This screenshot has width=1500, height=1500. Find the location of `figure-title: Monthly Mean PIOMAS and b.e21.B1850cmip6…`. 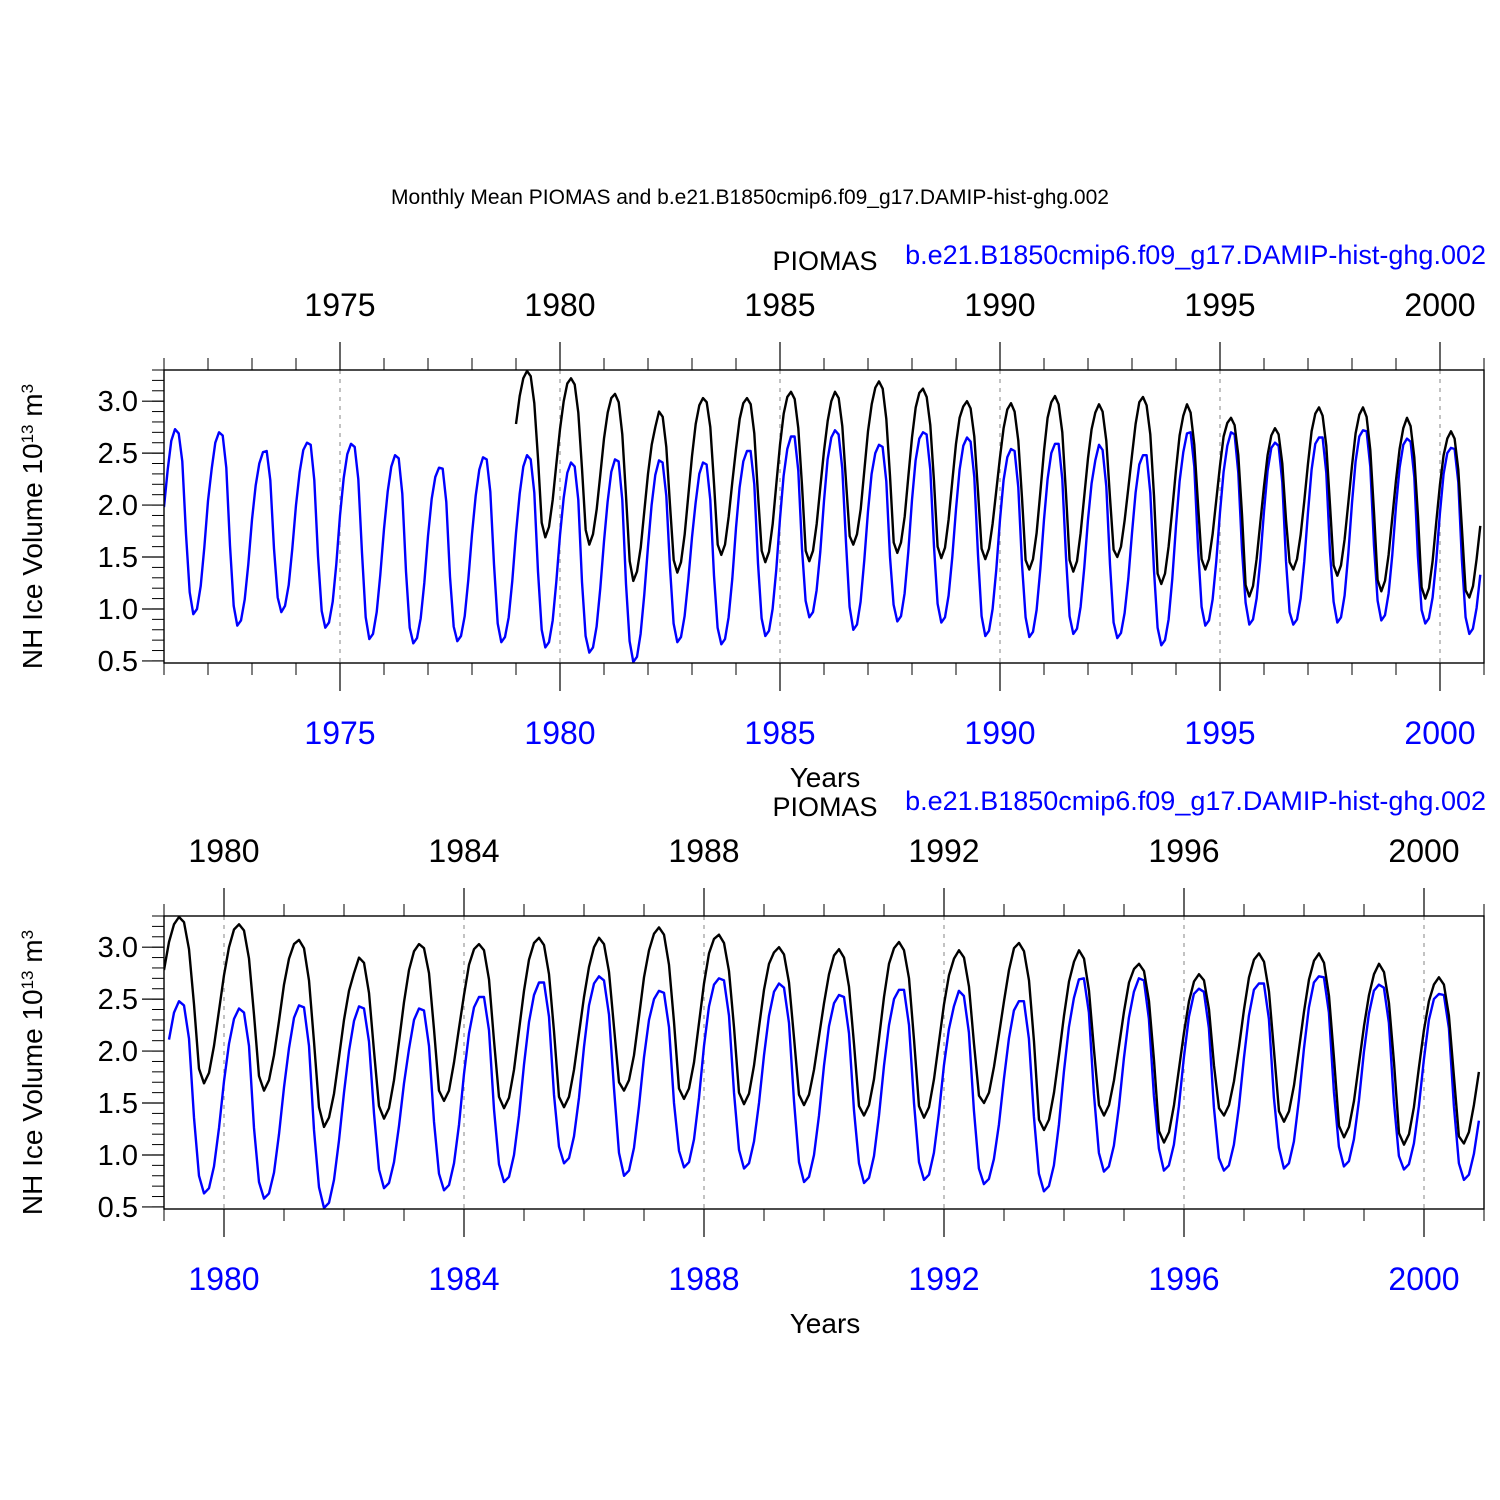

figure-title: Monthly Mean PIOMAS and b.e21.B1850cmip6… is located at coordinates (750, 197).